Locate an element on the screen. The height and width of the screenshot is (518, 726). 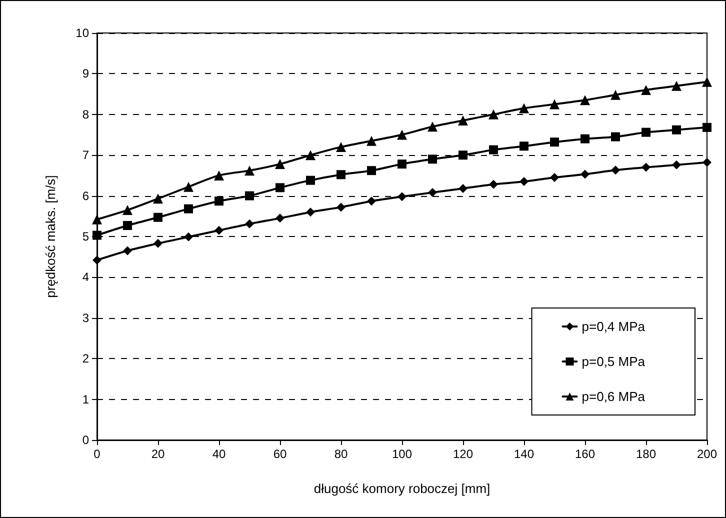
legend-label: p=0,5 MPa is located at coordinates (614, 361).